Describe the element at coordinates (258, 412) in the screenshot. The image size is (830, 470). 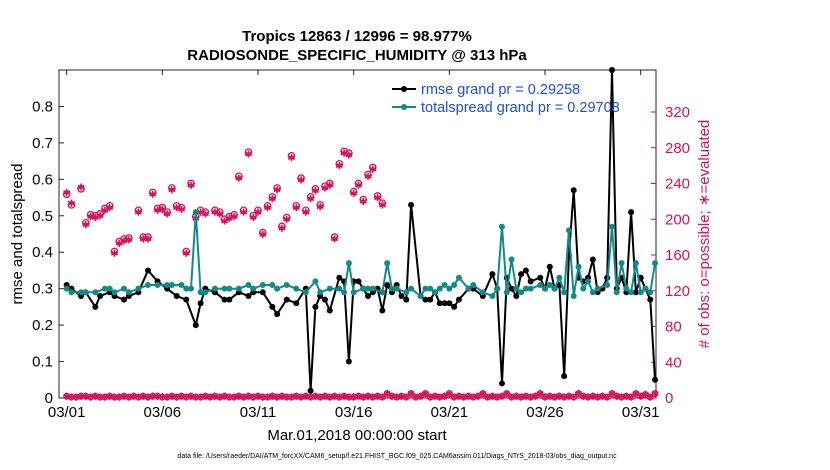
I see `x-tick-label: 03/11` at that location.